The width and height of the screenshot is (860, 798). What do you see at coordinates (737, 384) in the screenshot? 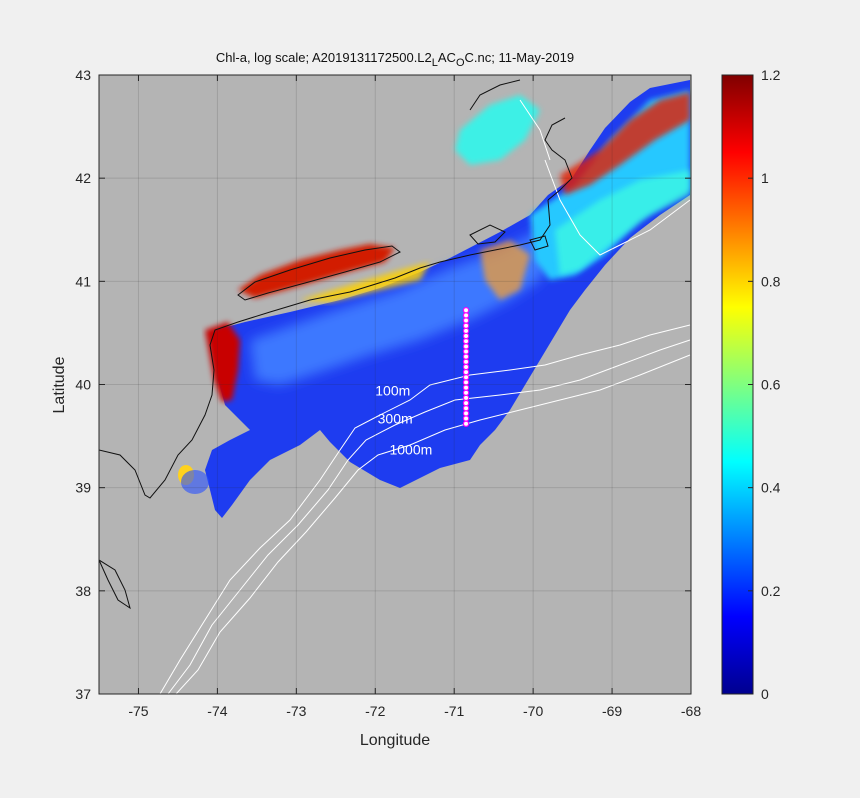
I see `colorbar-gradient` at bounding box center [737, 384].